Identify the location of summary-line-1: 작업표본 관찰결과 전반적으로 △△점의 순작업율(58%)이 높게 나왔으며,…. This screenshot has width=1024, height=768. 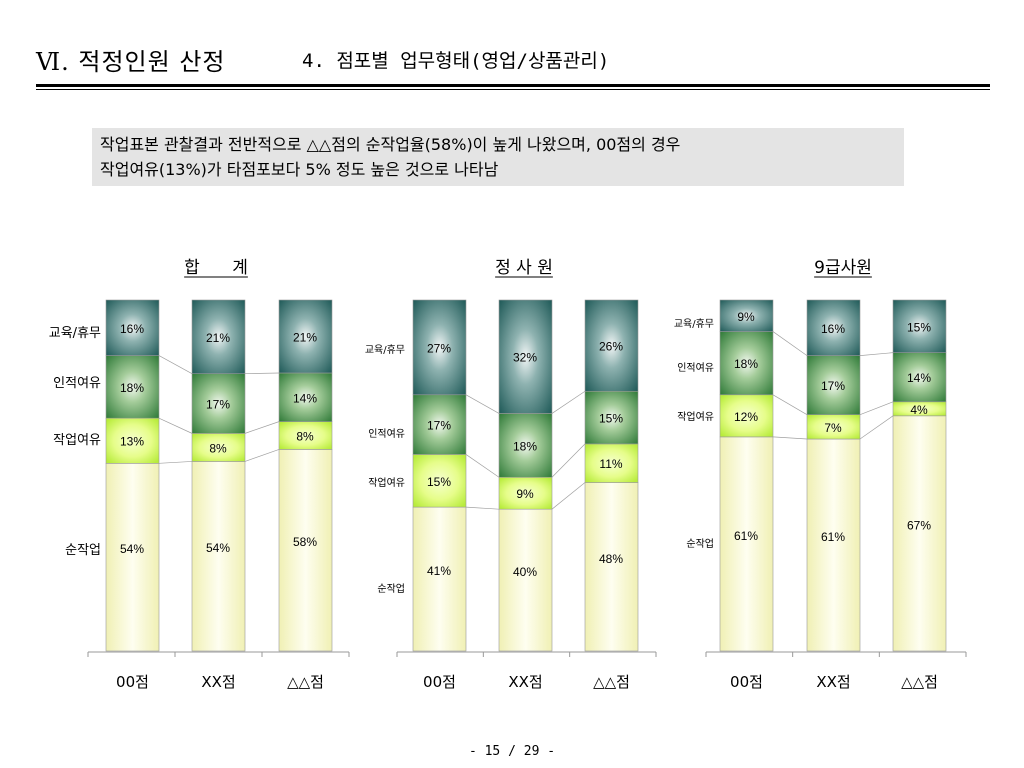
(390, 144).